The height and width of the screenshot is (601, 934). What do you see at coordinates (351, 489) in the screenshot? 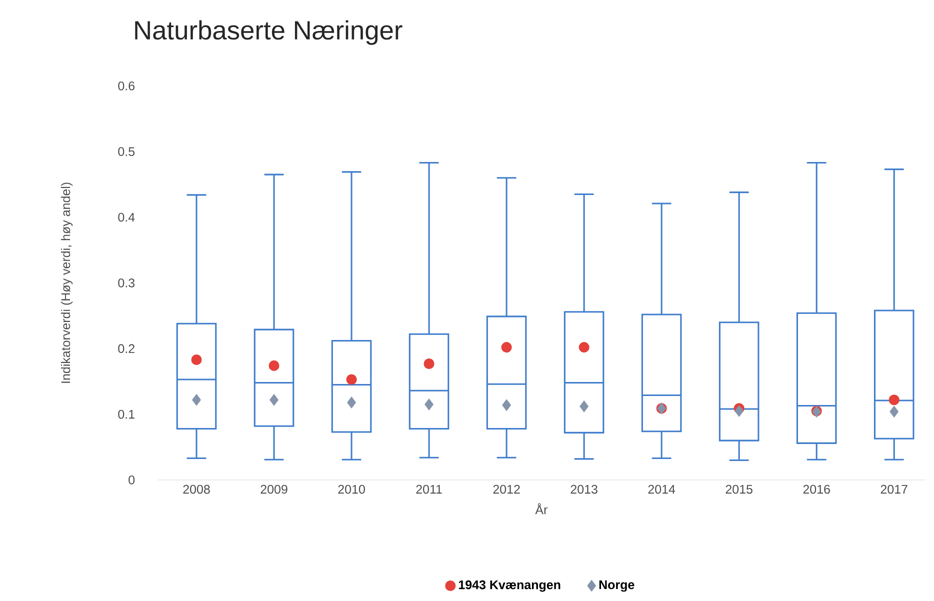
I see `x-tick-label: 2010` at bounding box center [351, 489].